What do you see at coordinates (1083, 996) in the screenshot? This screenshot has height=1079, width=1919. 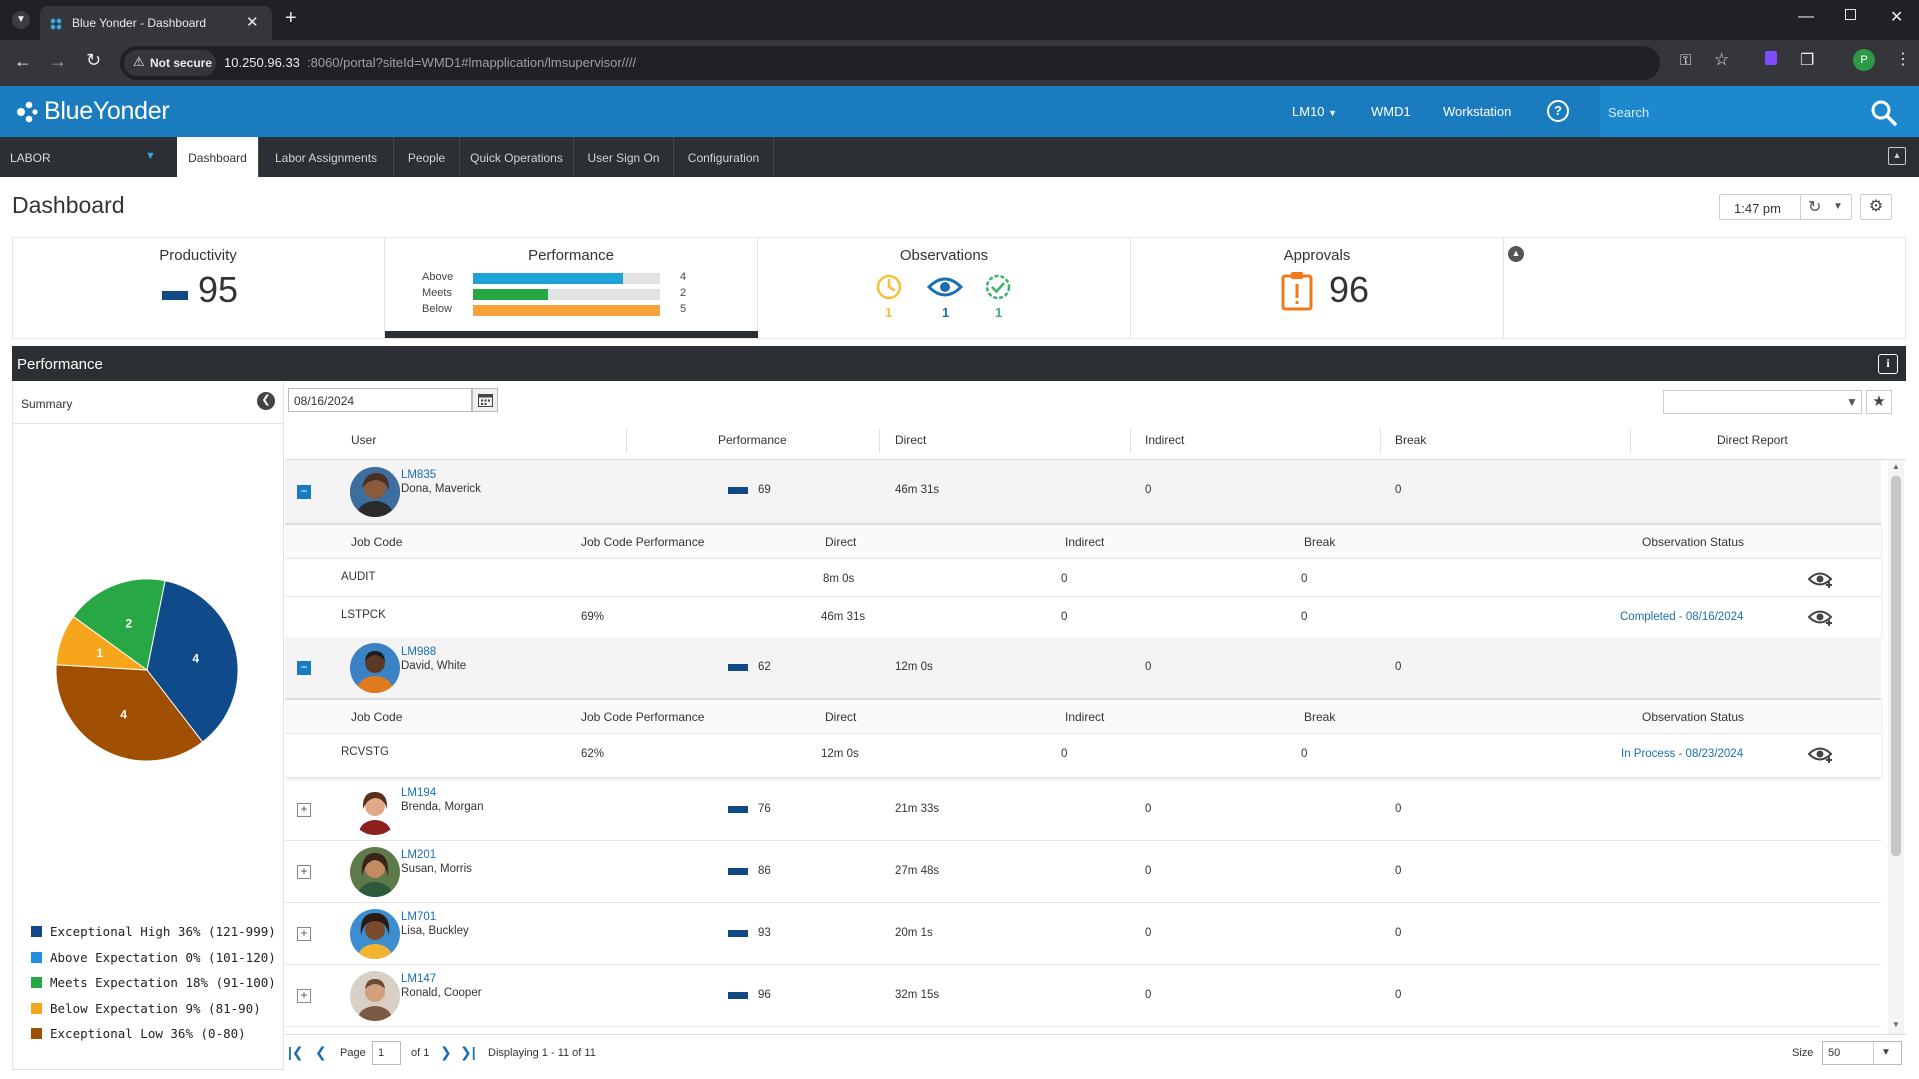 I see `table-row: + LM147 Ronald, Cooper 96 32m 15s 0 0` at bounding box center [1083, 996].